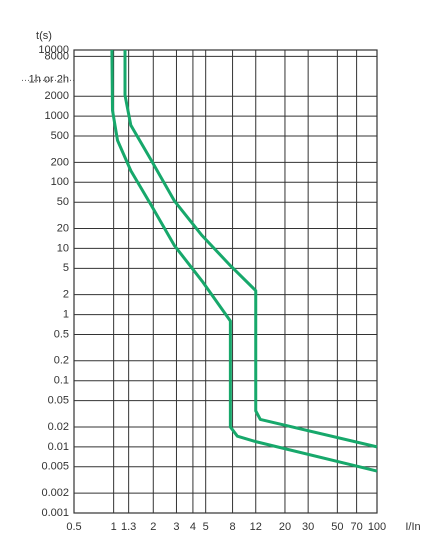 The height and width of the screenshot is (560, 447). What do you see at coordinates (57, 56) in the screenshot?
I see `y-tick-label: 8000` at bounding box center [57, 56].